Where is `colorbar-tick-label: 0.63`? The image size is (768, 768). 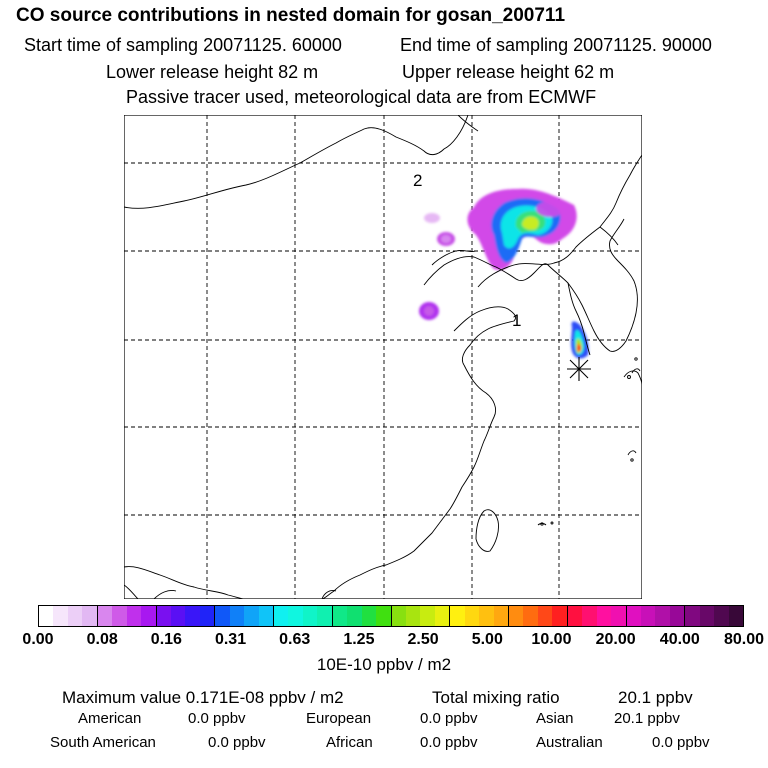 colorbar-tick-label: 0.63 is located at coordinates (295, 639).